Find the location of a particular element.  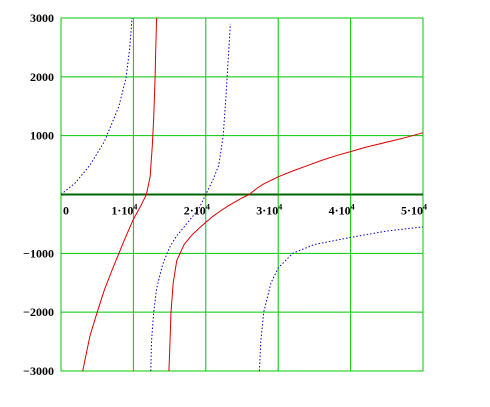

y-tick-label: −3000 is located at coordinates (38, 371).